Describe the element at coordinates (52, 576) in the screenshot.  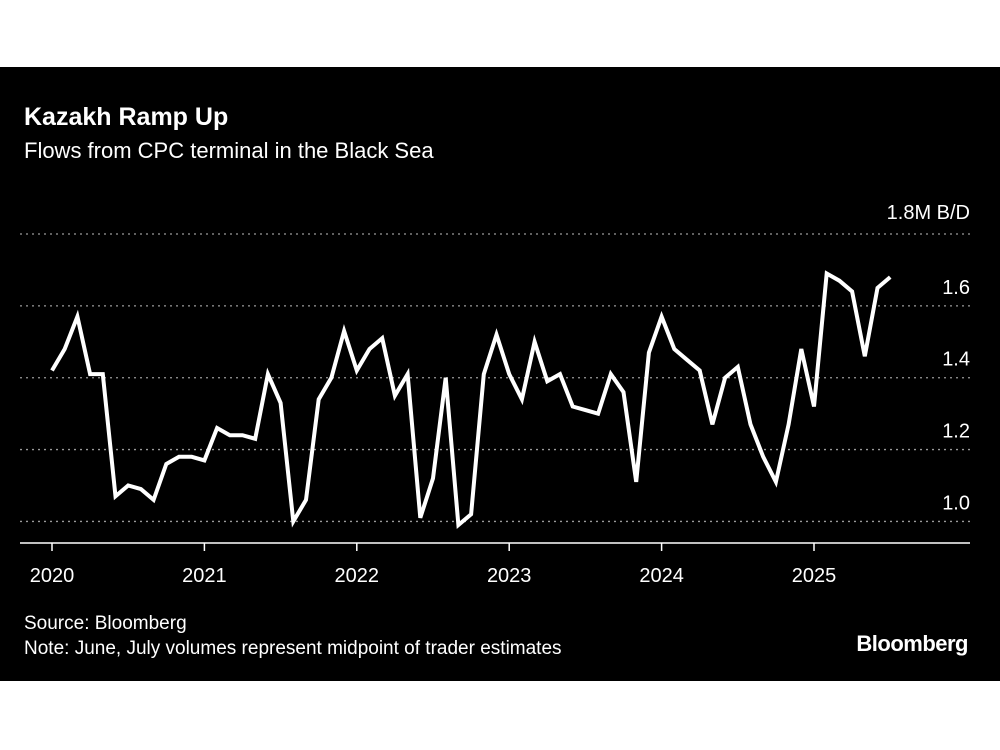
I see `x-tick-label: 2020` at that location.